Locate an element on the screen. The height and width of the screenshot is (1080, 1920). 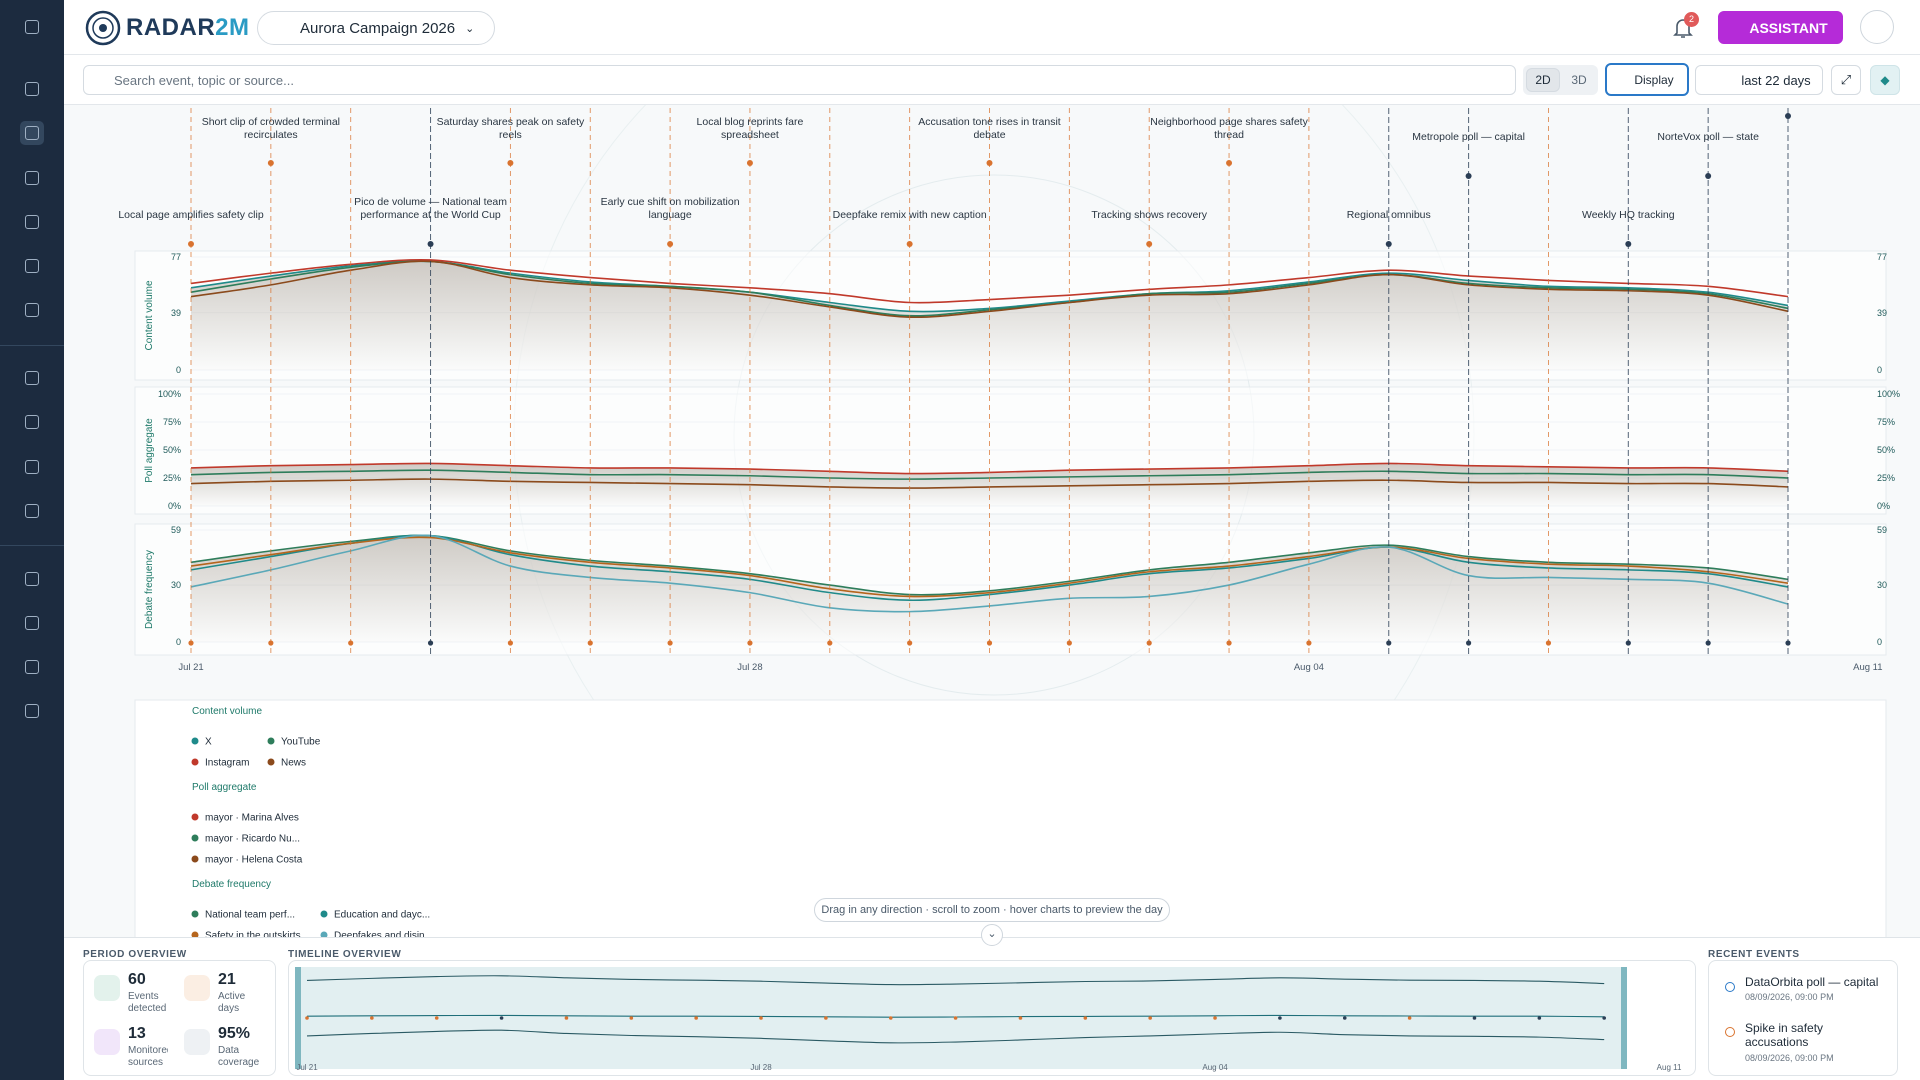
legend-label: Instagram is located at coordinates (227, 763).